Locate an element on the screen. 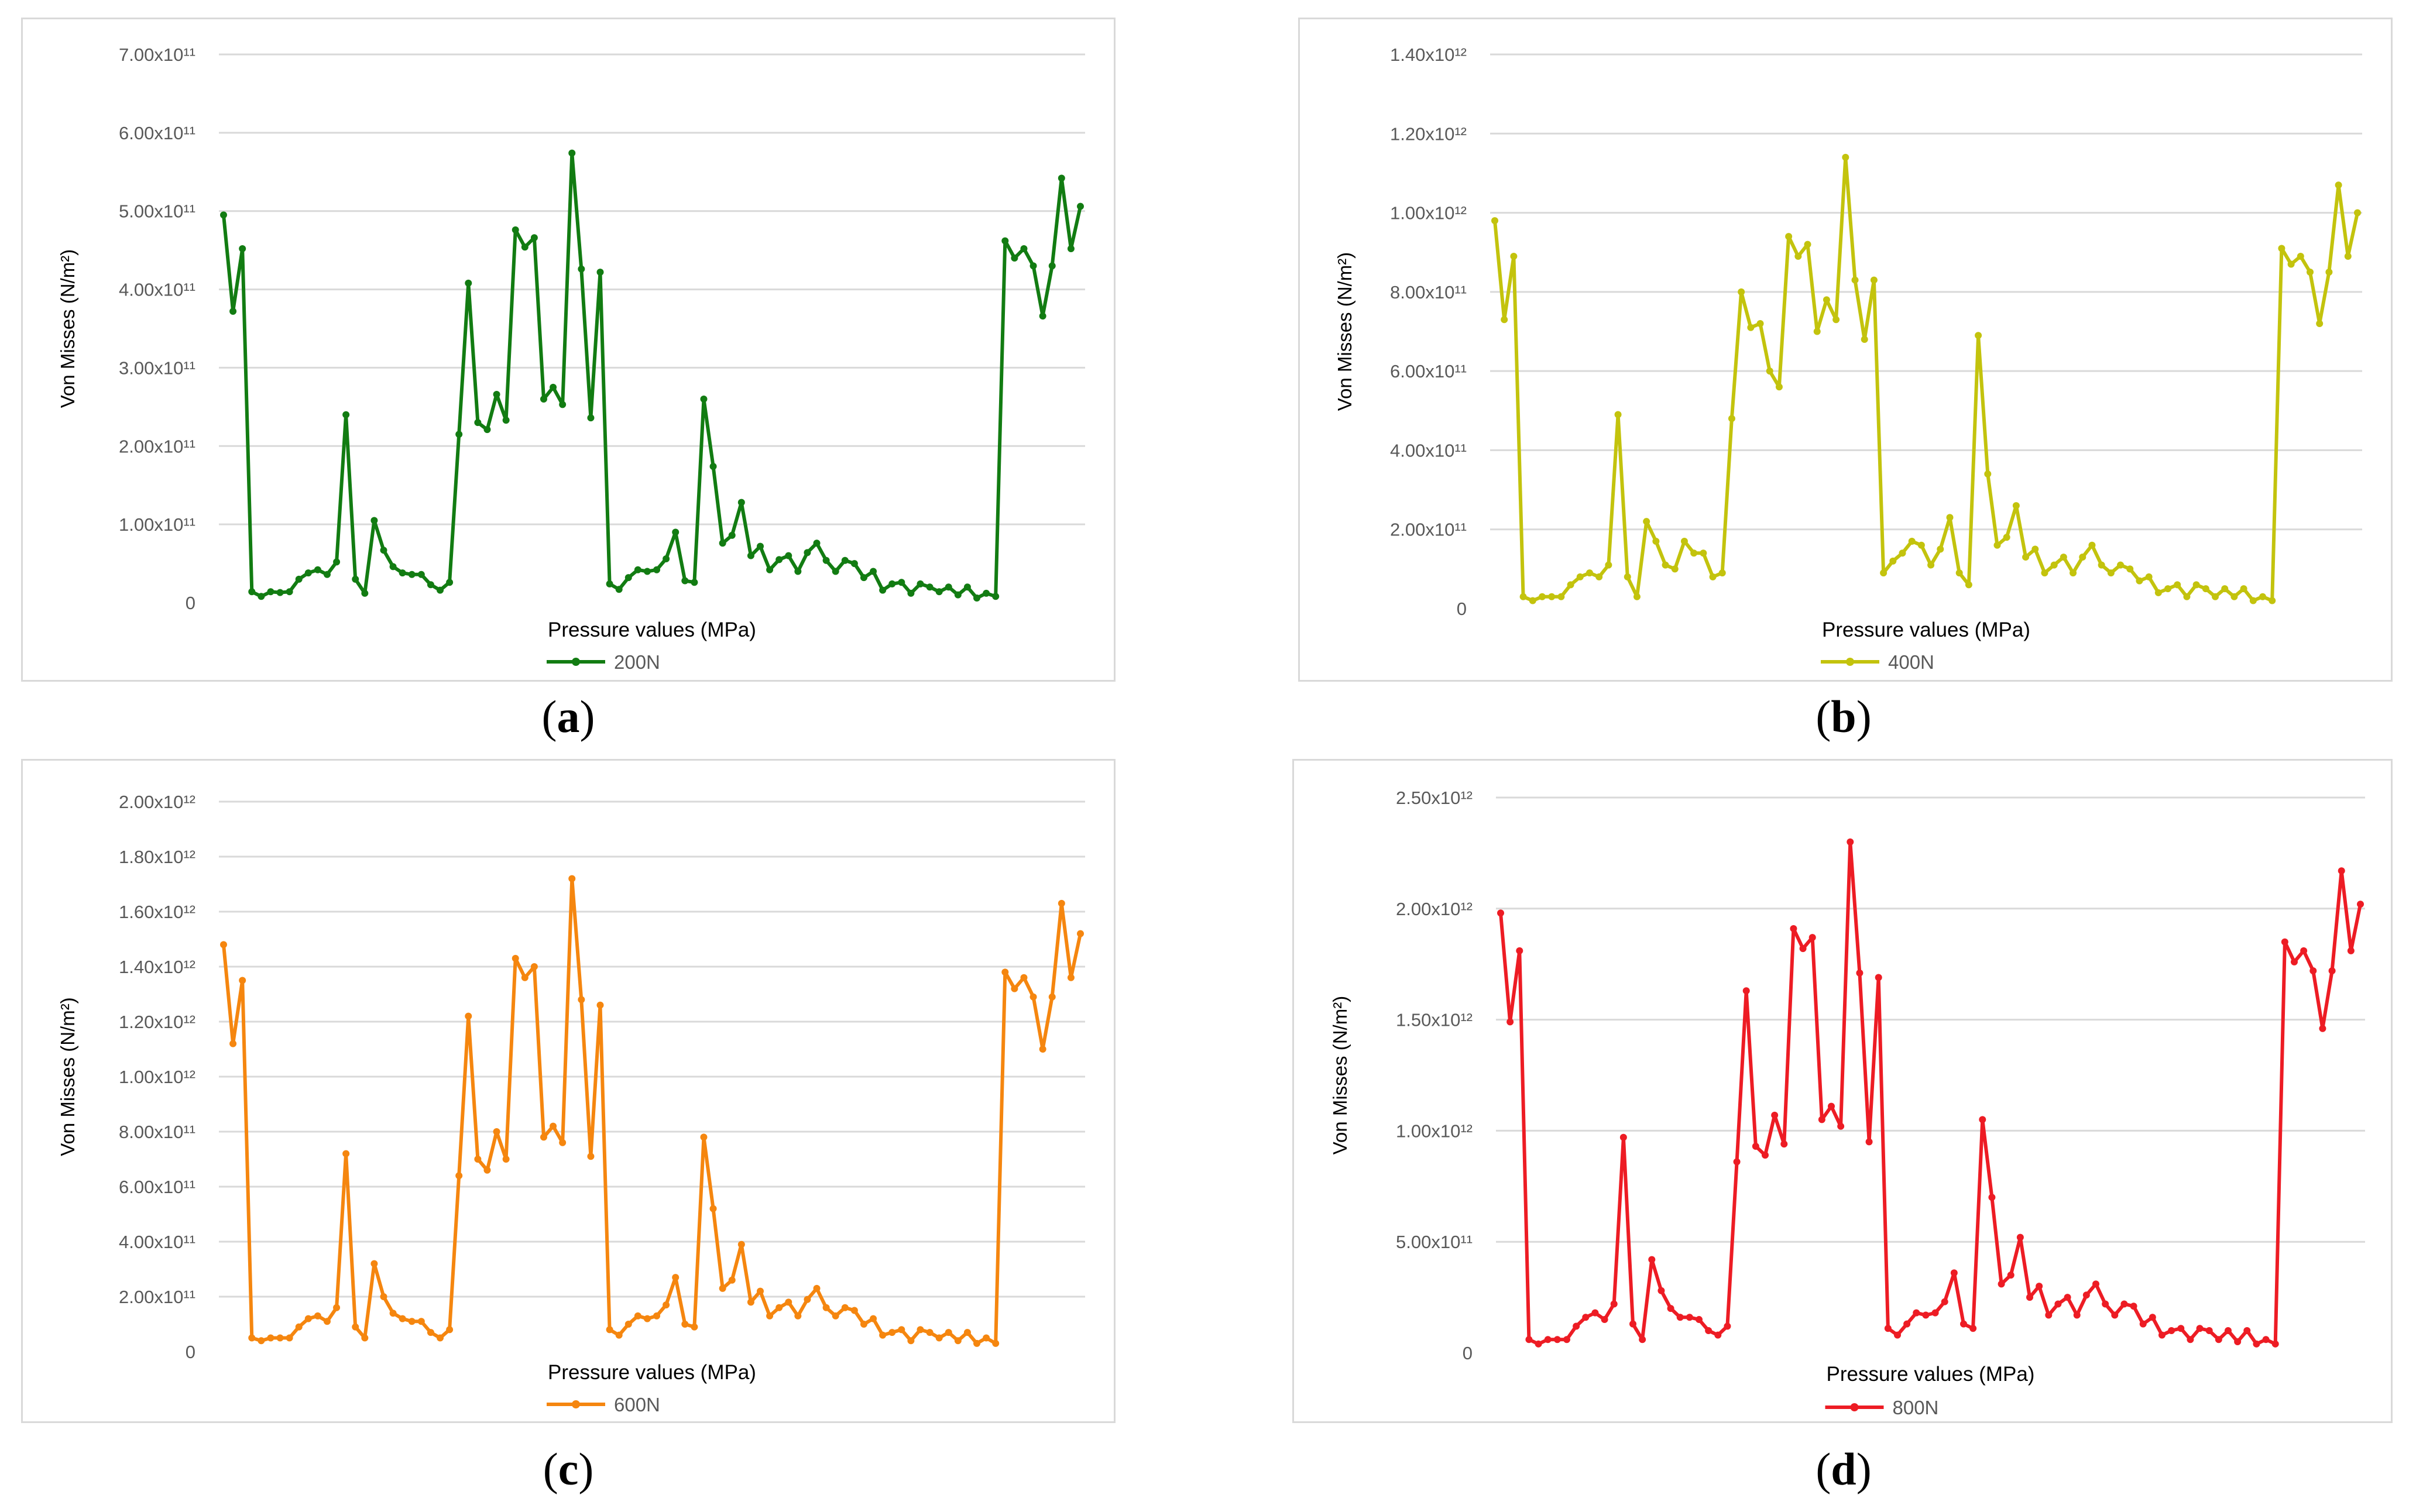 This screenshot has width=2416, height=1512. y-tick-label: 8.00x10¹¹ is located at coordinates (1429, 292).